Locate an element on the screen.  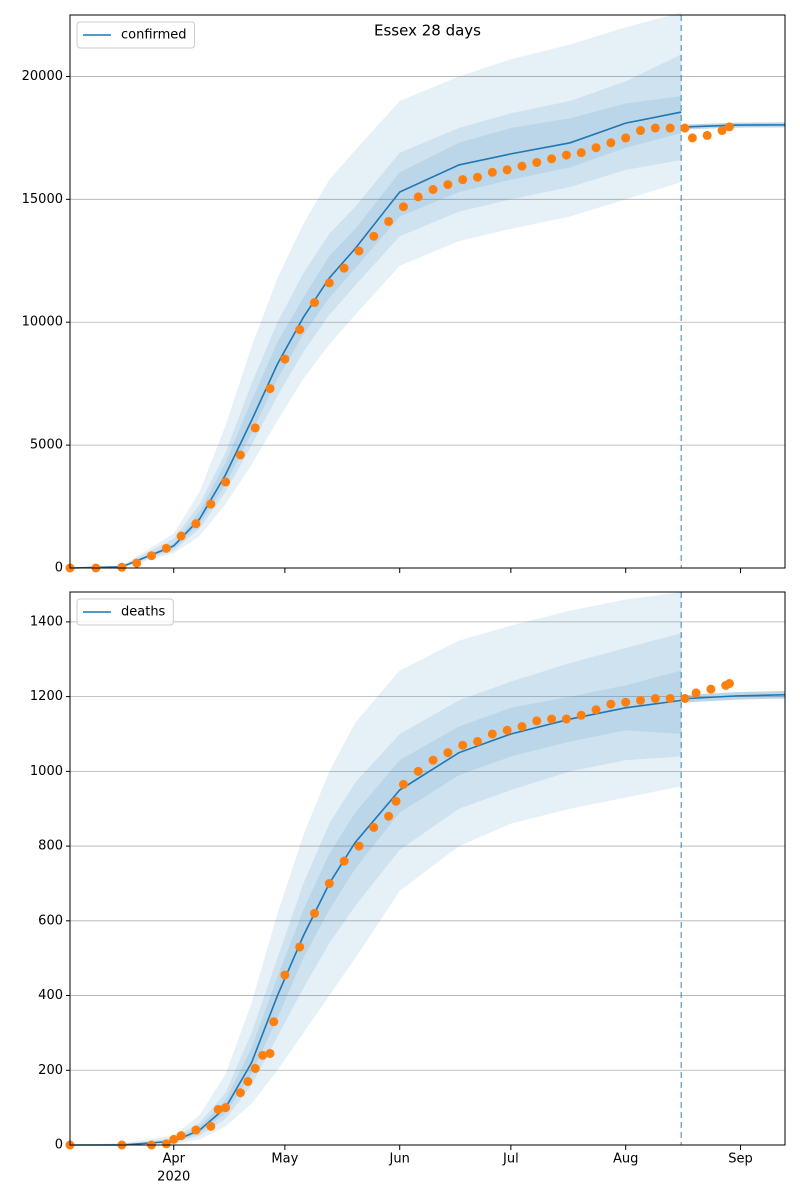
x-tick-label: Aug is located at coordinates (625, 1159).